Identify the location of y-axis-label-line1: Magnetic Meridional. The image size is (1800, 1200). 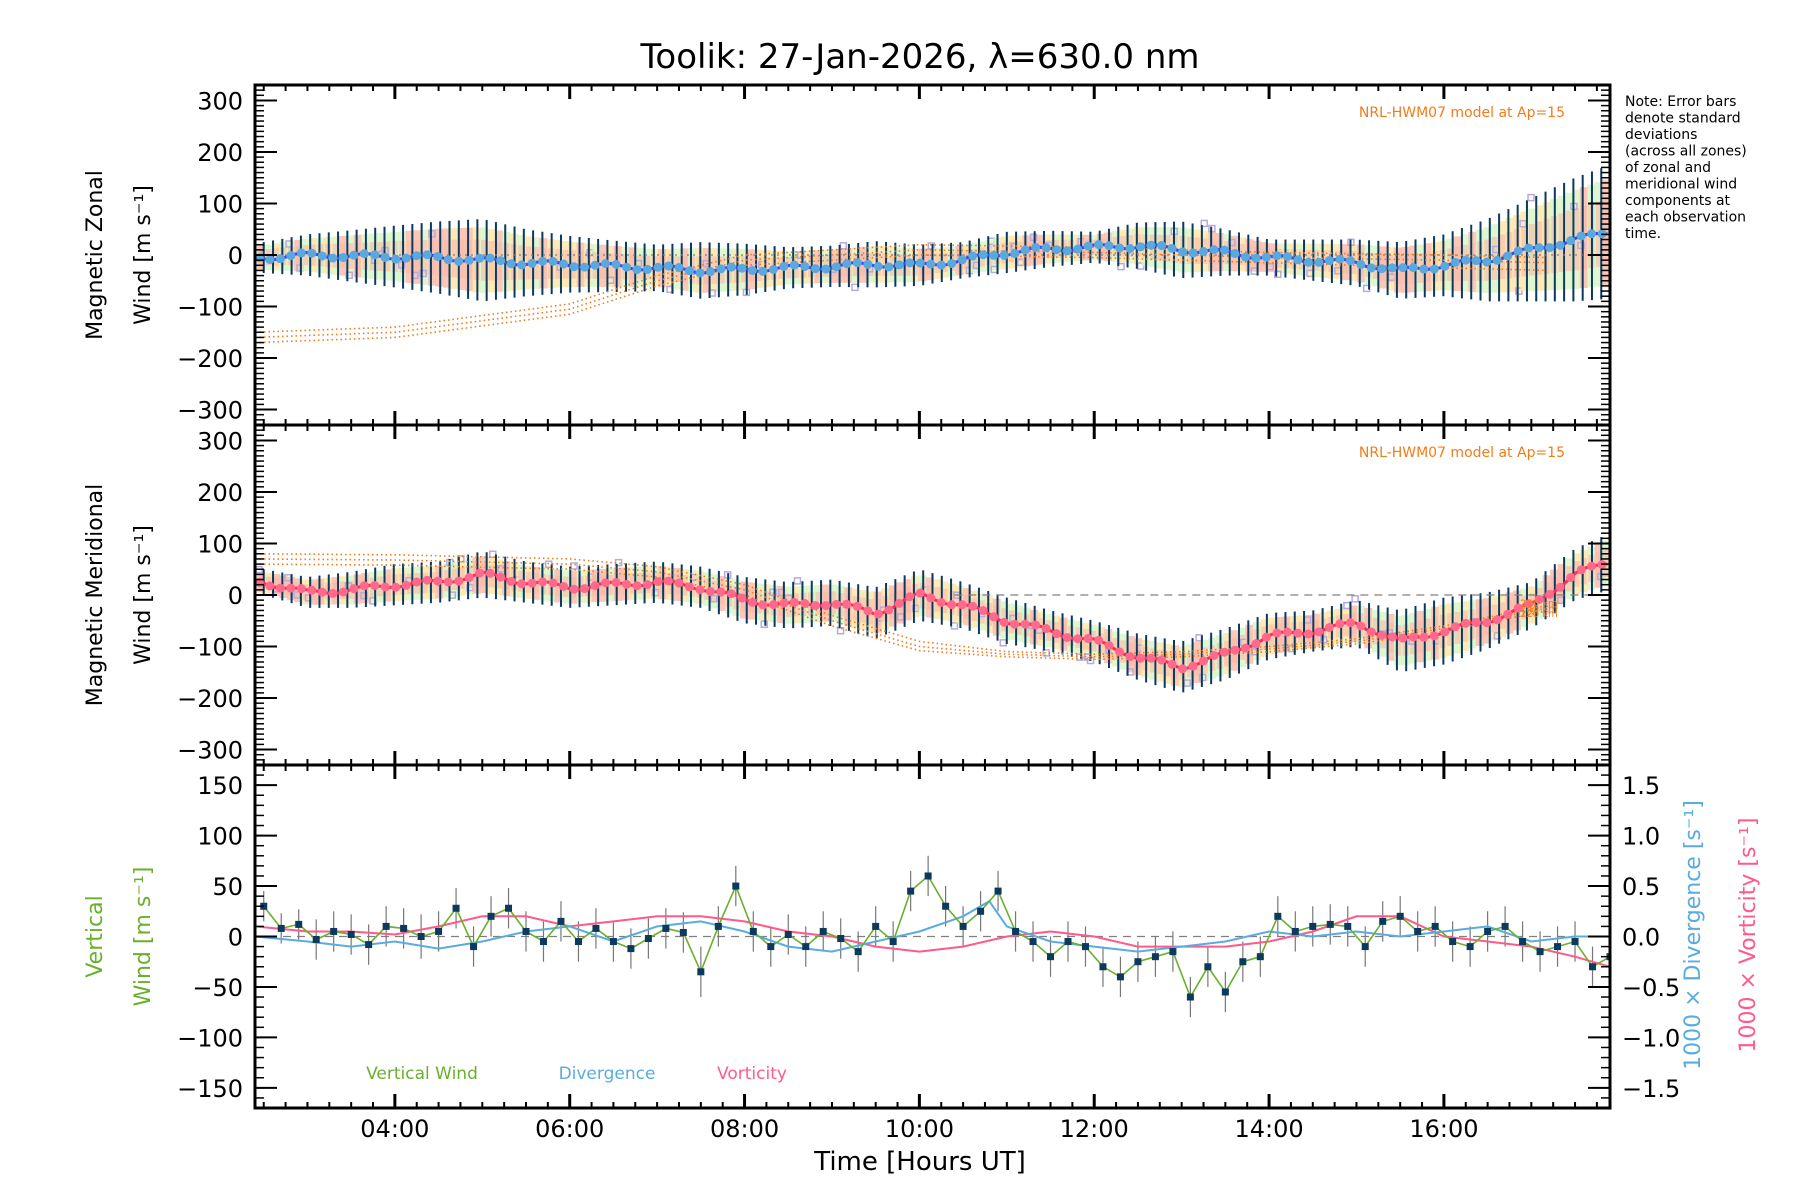
(95, 595).